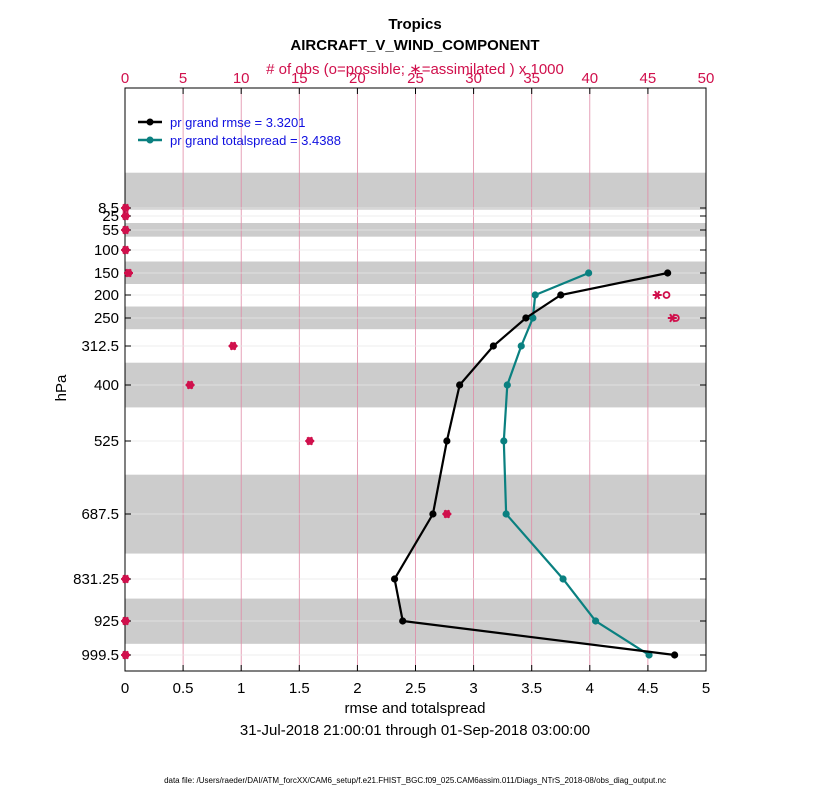 The image size is (830, 800). What do you see at coordinates (414, 24) in the screenshot?
I see `chart-title: Tropics` at bounding box center [414, 24].